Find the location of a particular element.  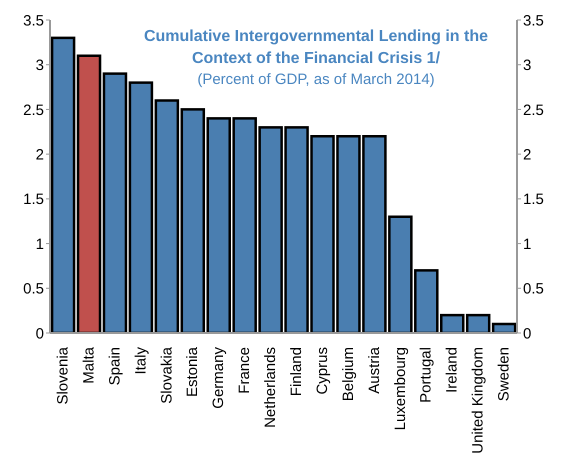

text: (Percent of GDP, as of March 2014) is located at coordinates (316, 80).